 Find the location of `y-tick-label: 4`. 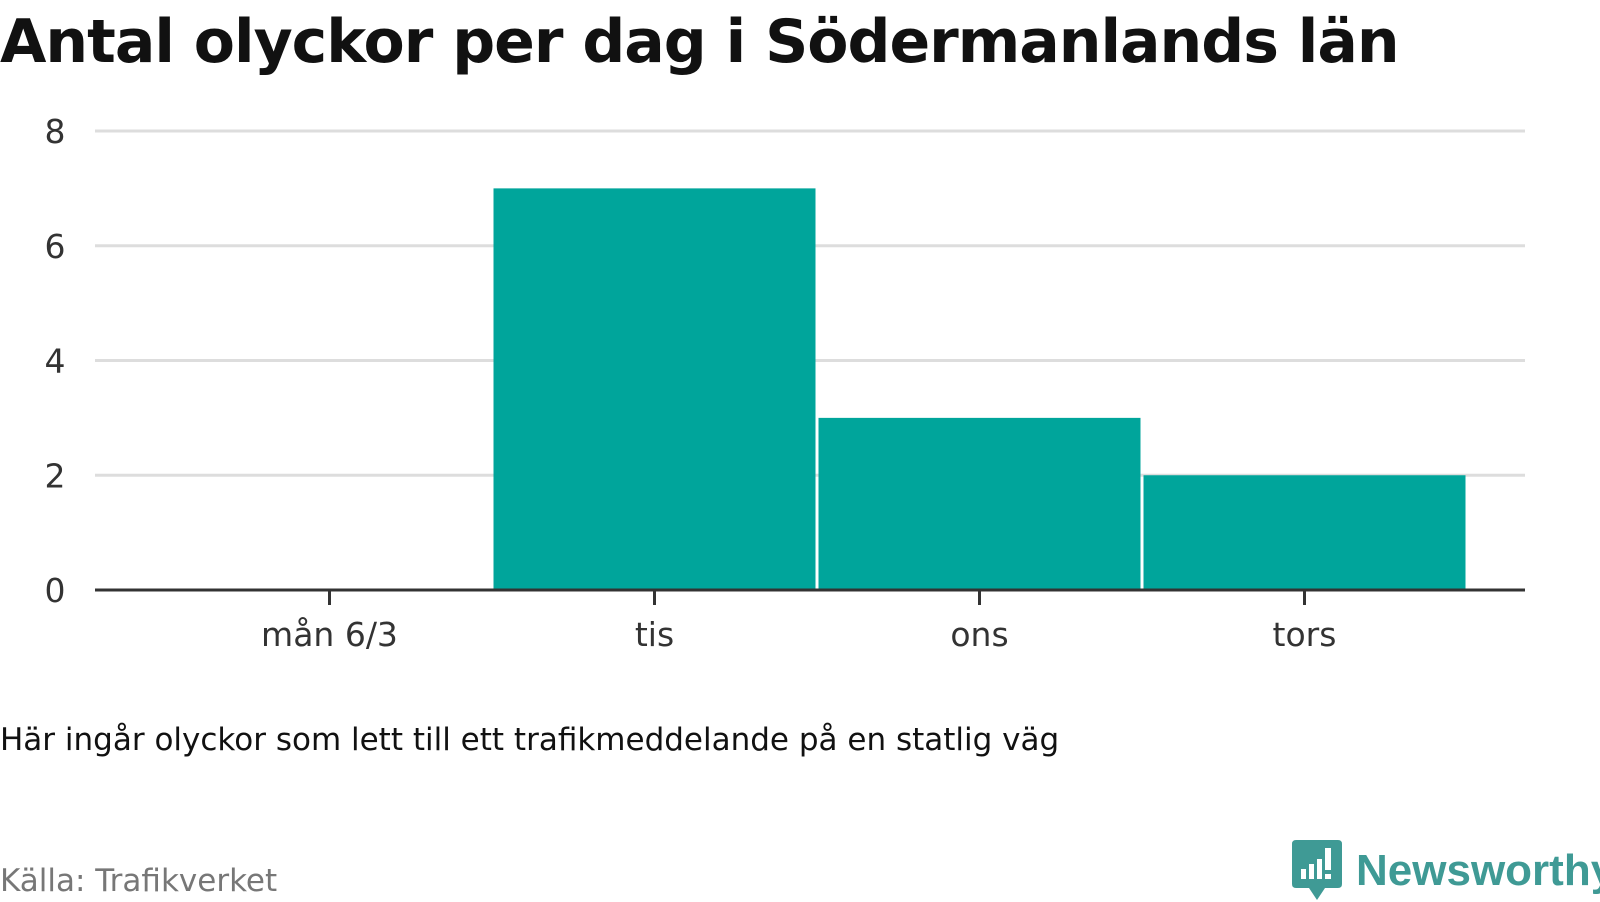

y-tick-label: 4 is located at coordinates (55, 361).